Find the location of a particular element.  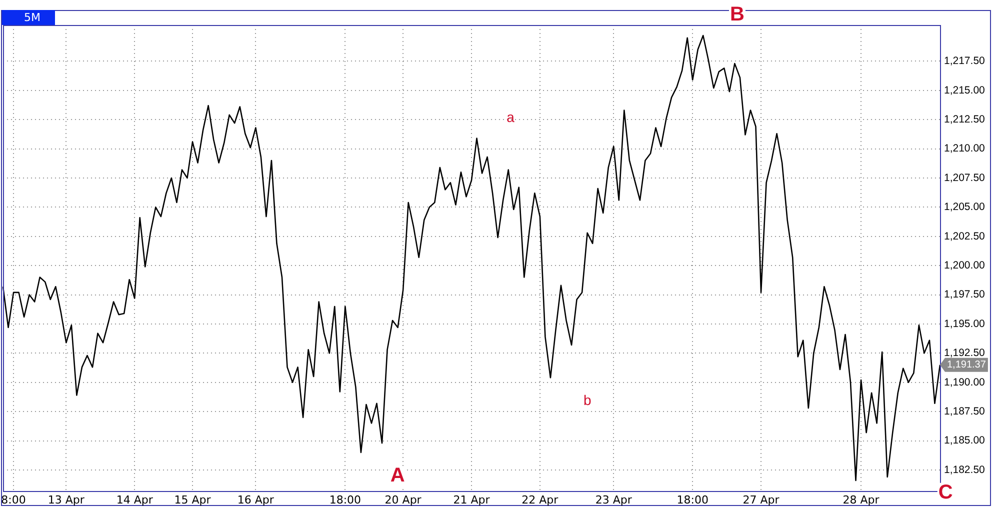

x-tick-label: 13 Apr is located at coordinates (66, 499).